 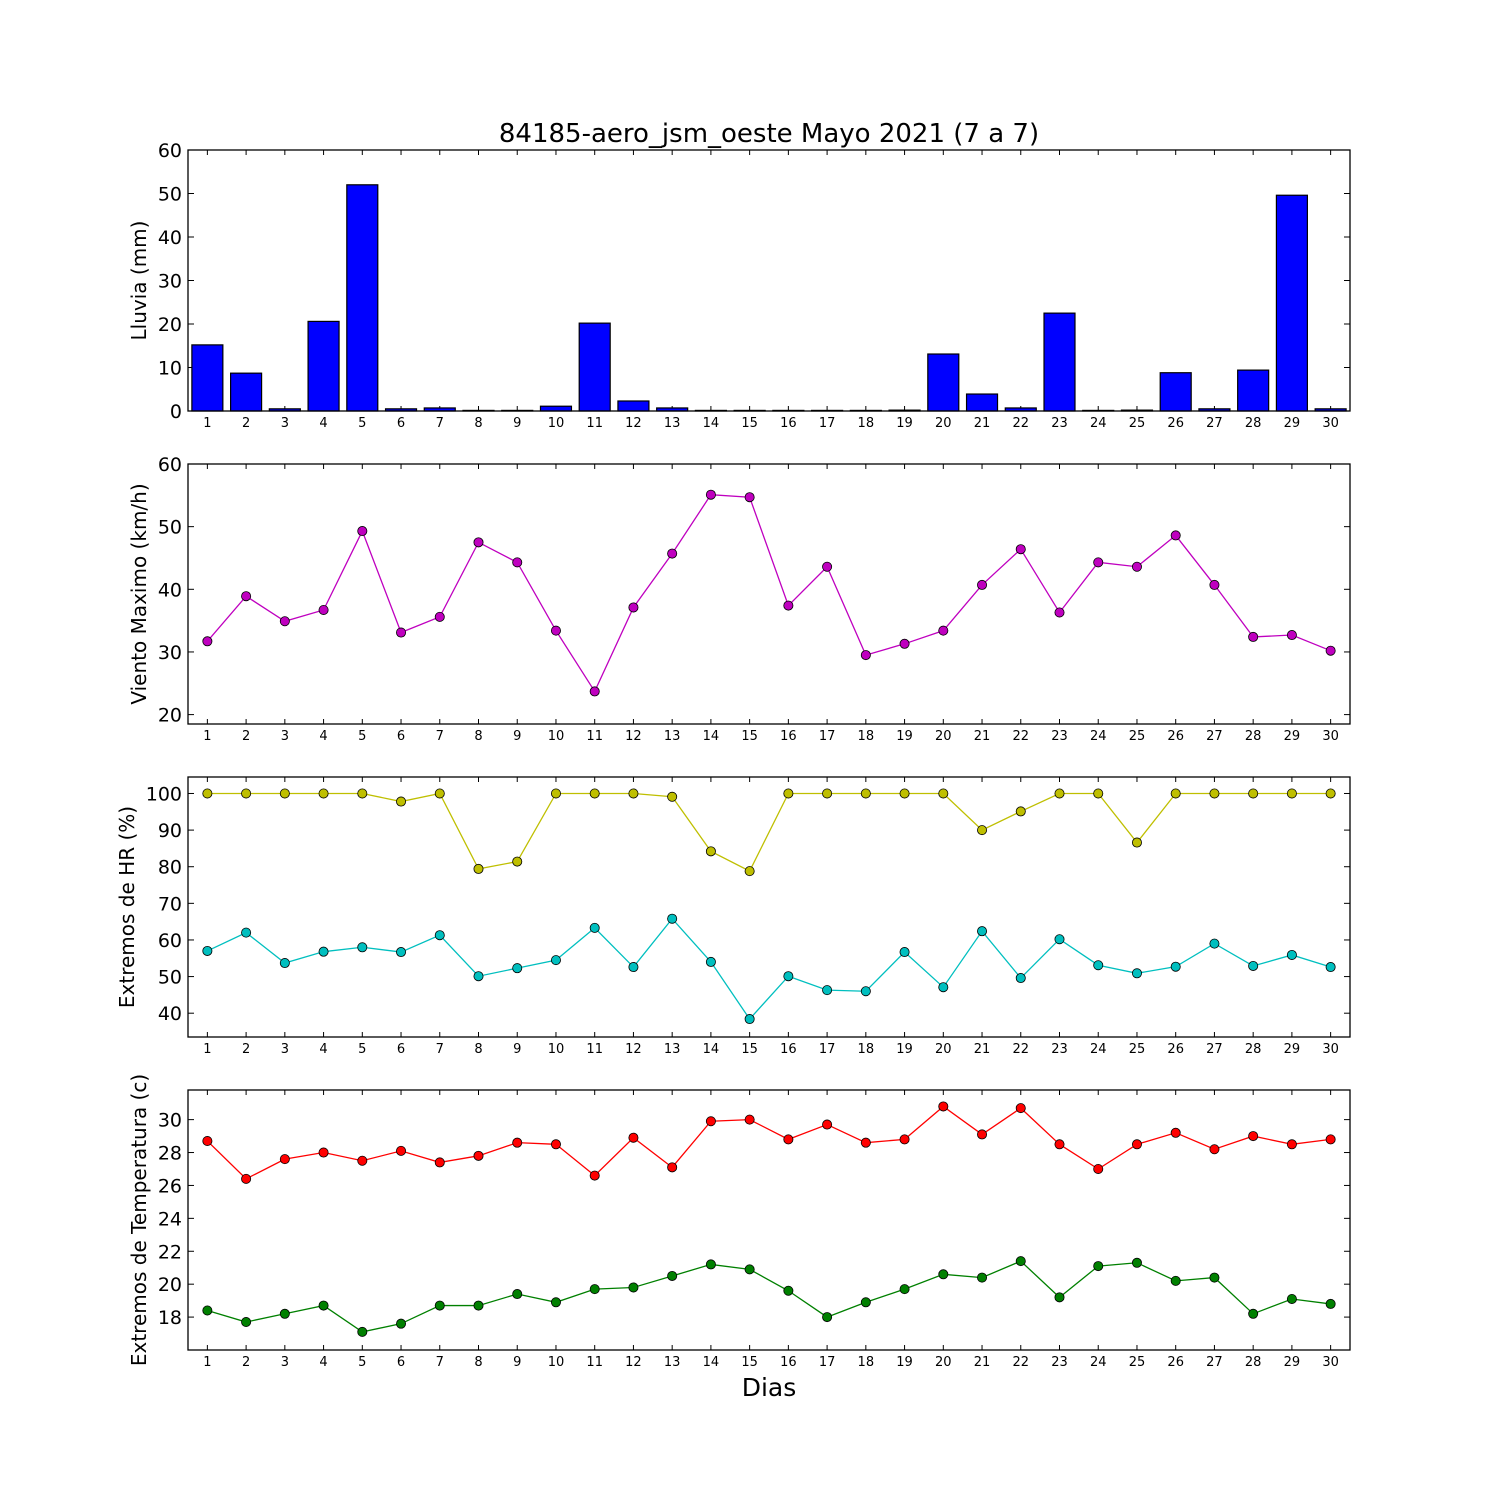 What do you see at coordinates (594, 1049) in the screenshot?
I see `humidity-xtick-label: 11` at bounding box center [594, 1049].